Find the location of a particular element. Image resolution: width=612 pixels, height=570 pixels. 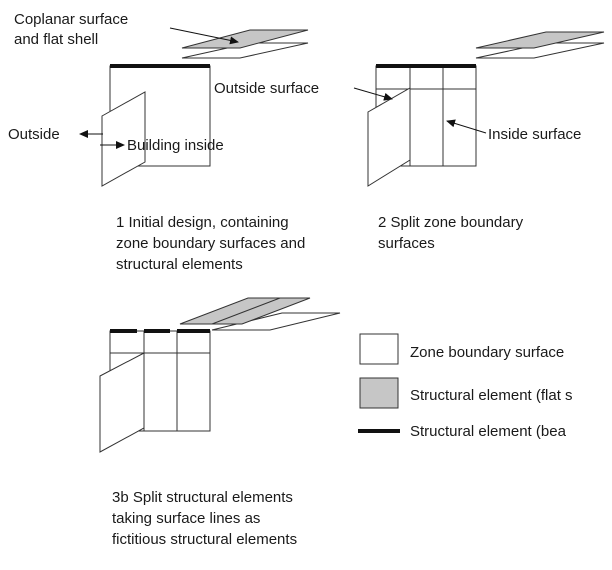

caption-step2-line1: 2 Split zone boundary is located at coordinates (451, 222).